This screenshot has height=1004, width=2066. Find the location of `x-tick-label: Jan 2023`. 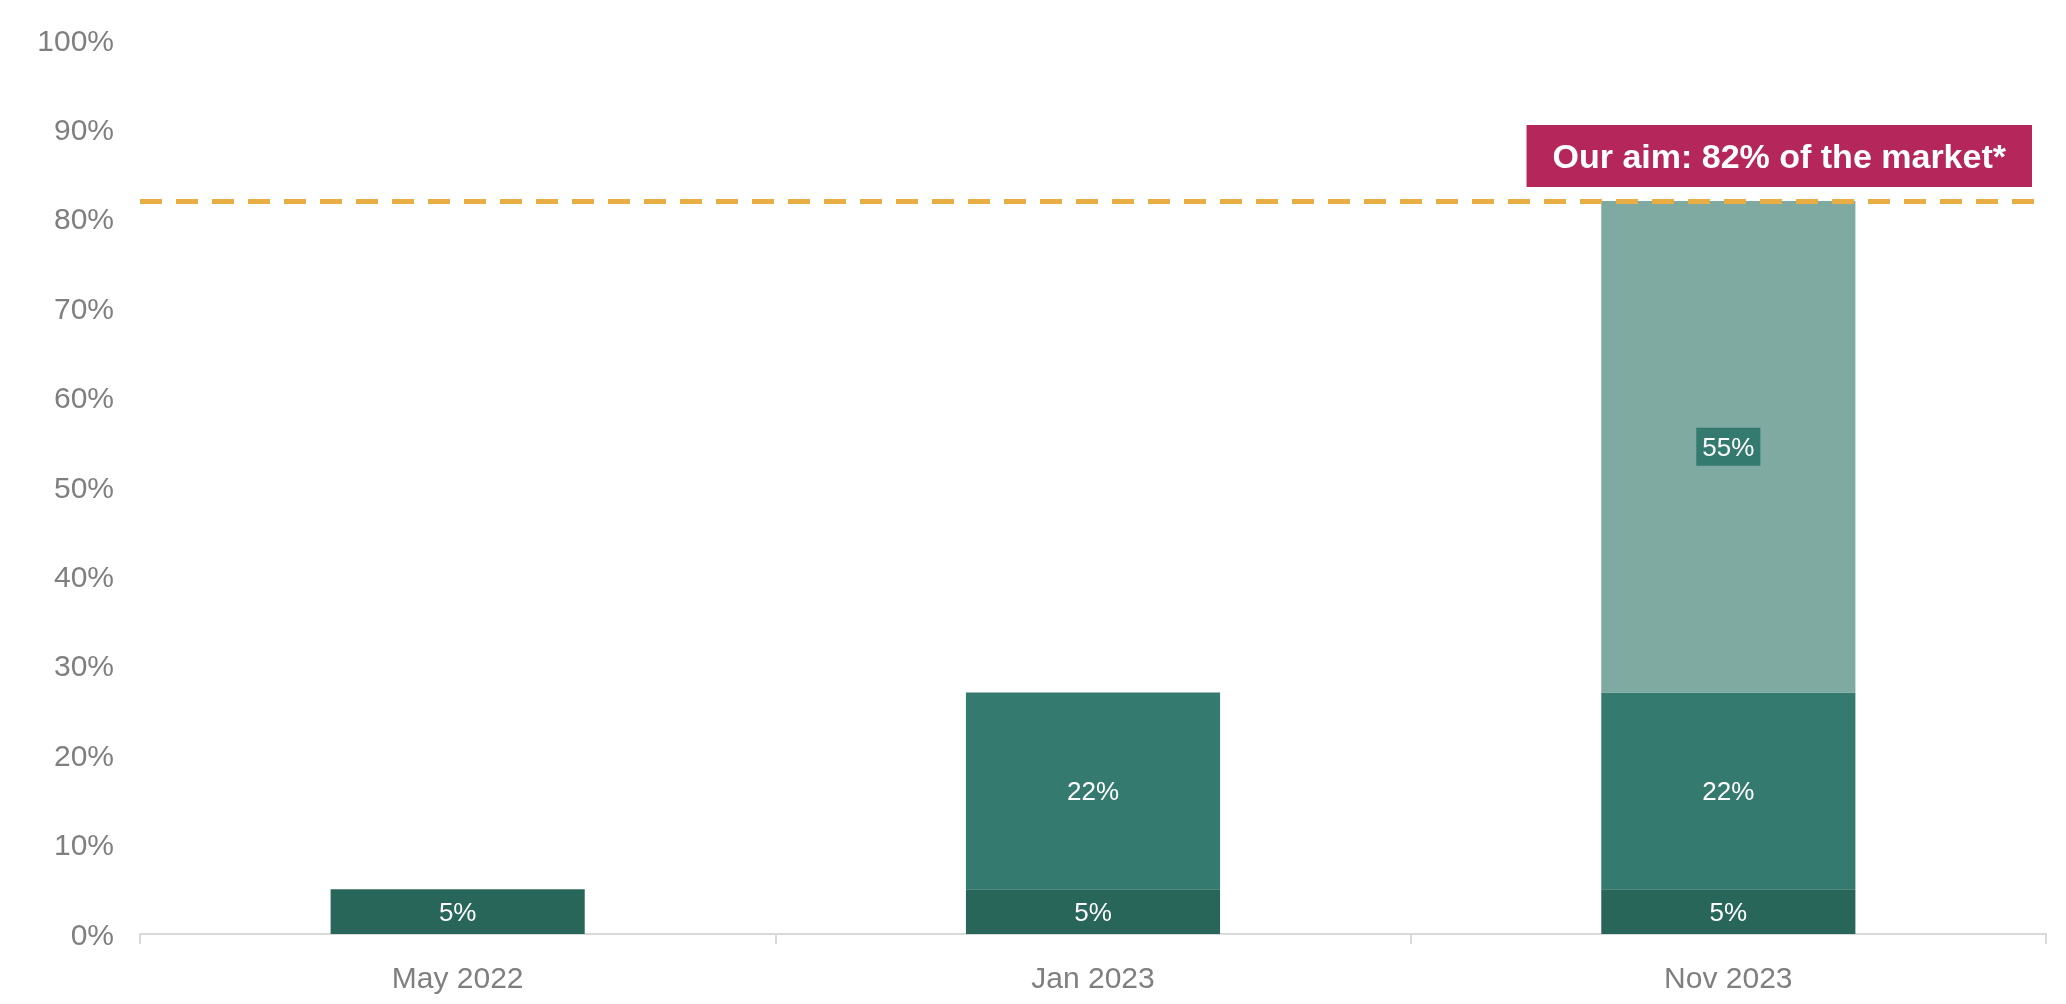

x-tick-label: Jan 2023 is located at coordinates (1093, 977).